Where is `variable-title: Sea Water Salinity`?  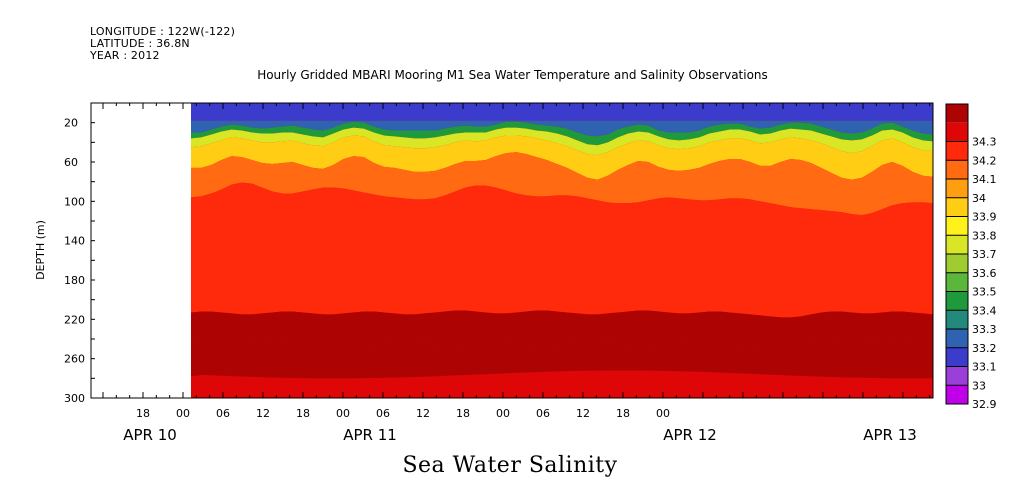
variable-title: Sea Water Salinity is located at coordinates (510, 465).